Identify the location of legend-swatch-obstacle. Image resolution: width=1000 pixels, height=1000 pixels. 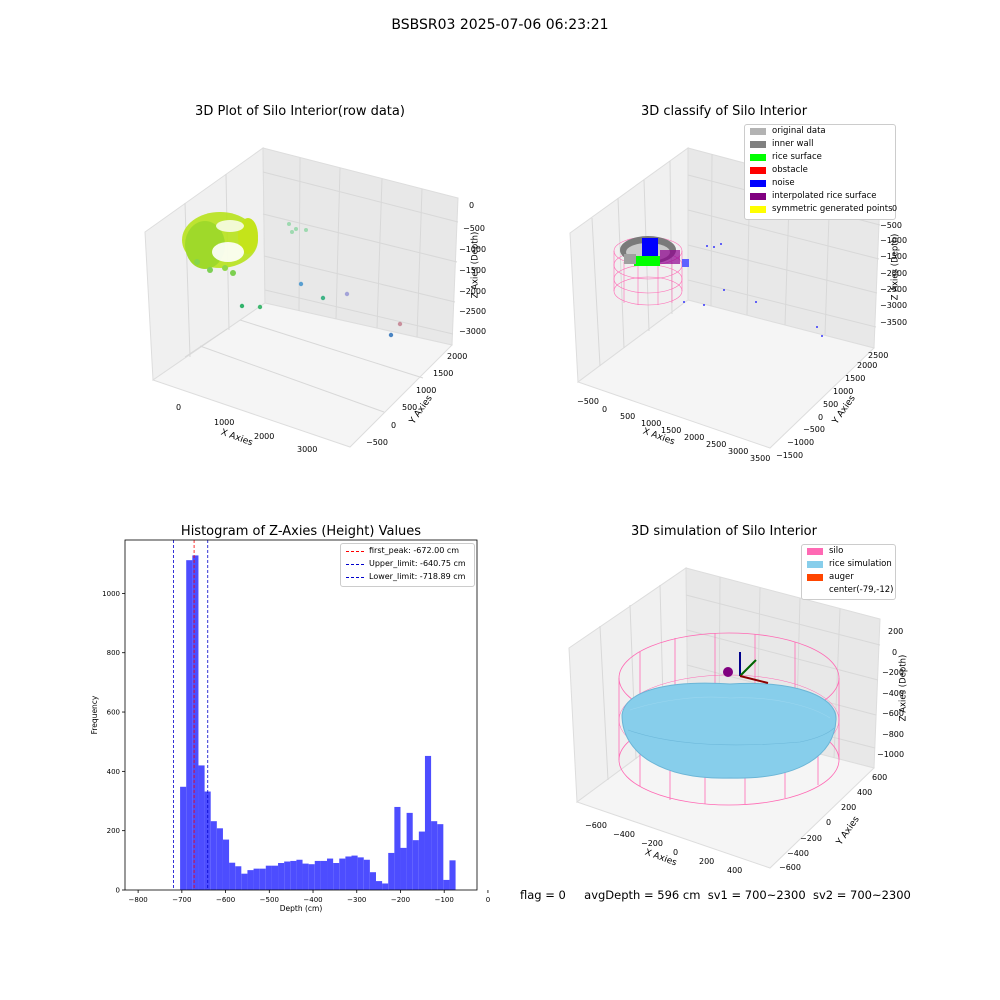
(758, 170).